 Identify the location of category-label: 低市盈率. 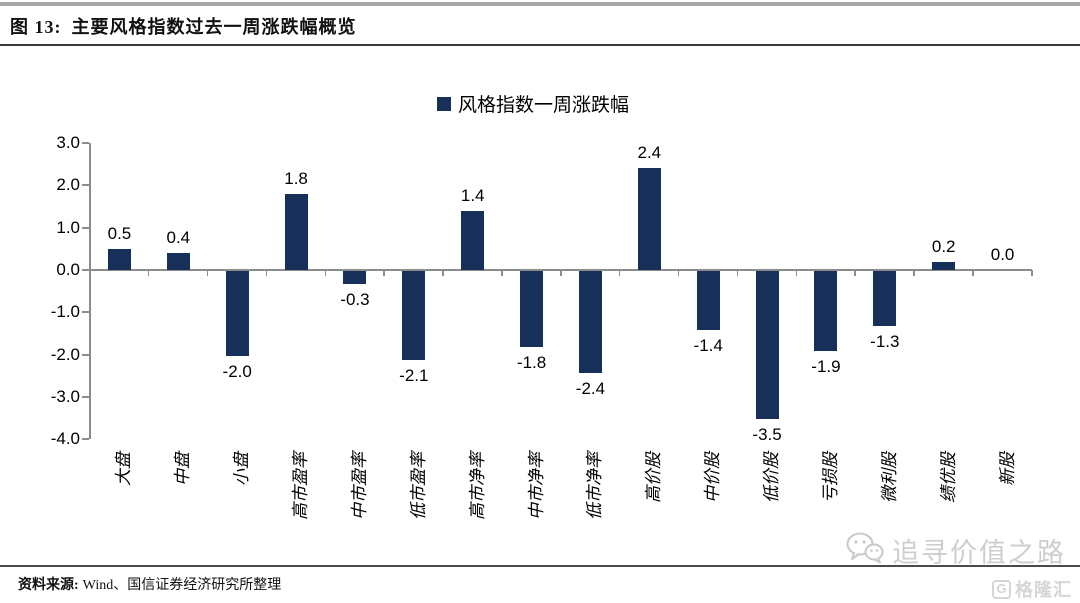
(418, 486).